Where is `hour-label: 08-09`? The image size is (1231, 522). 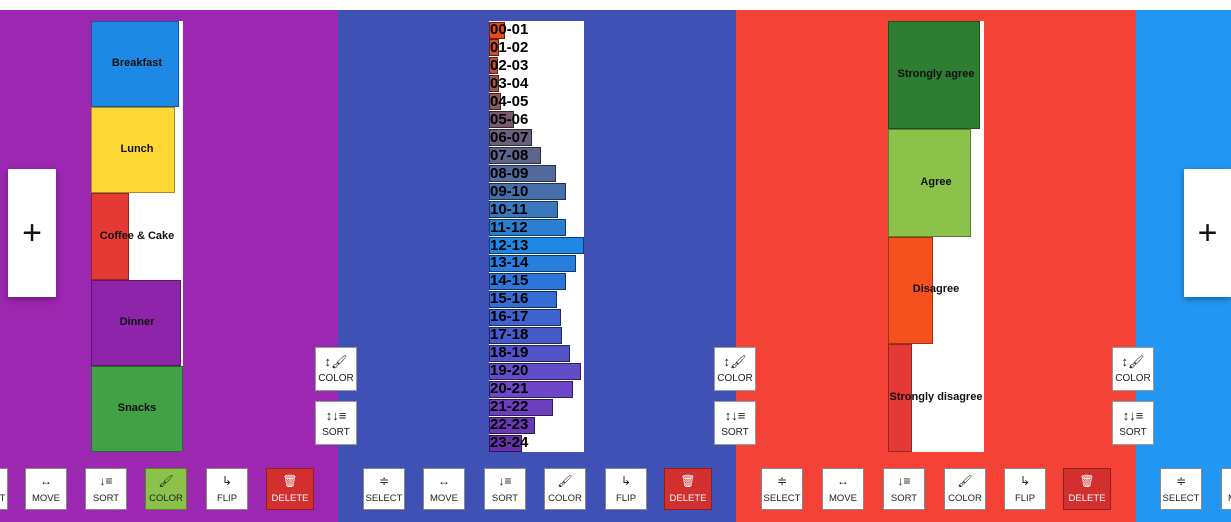
hour-label: 08-09 is located at coordinates (509, 173).